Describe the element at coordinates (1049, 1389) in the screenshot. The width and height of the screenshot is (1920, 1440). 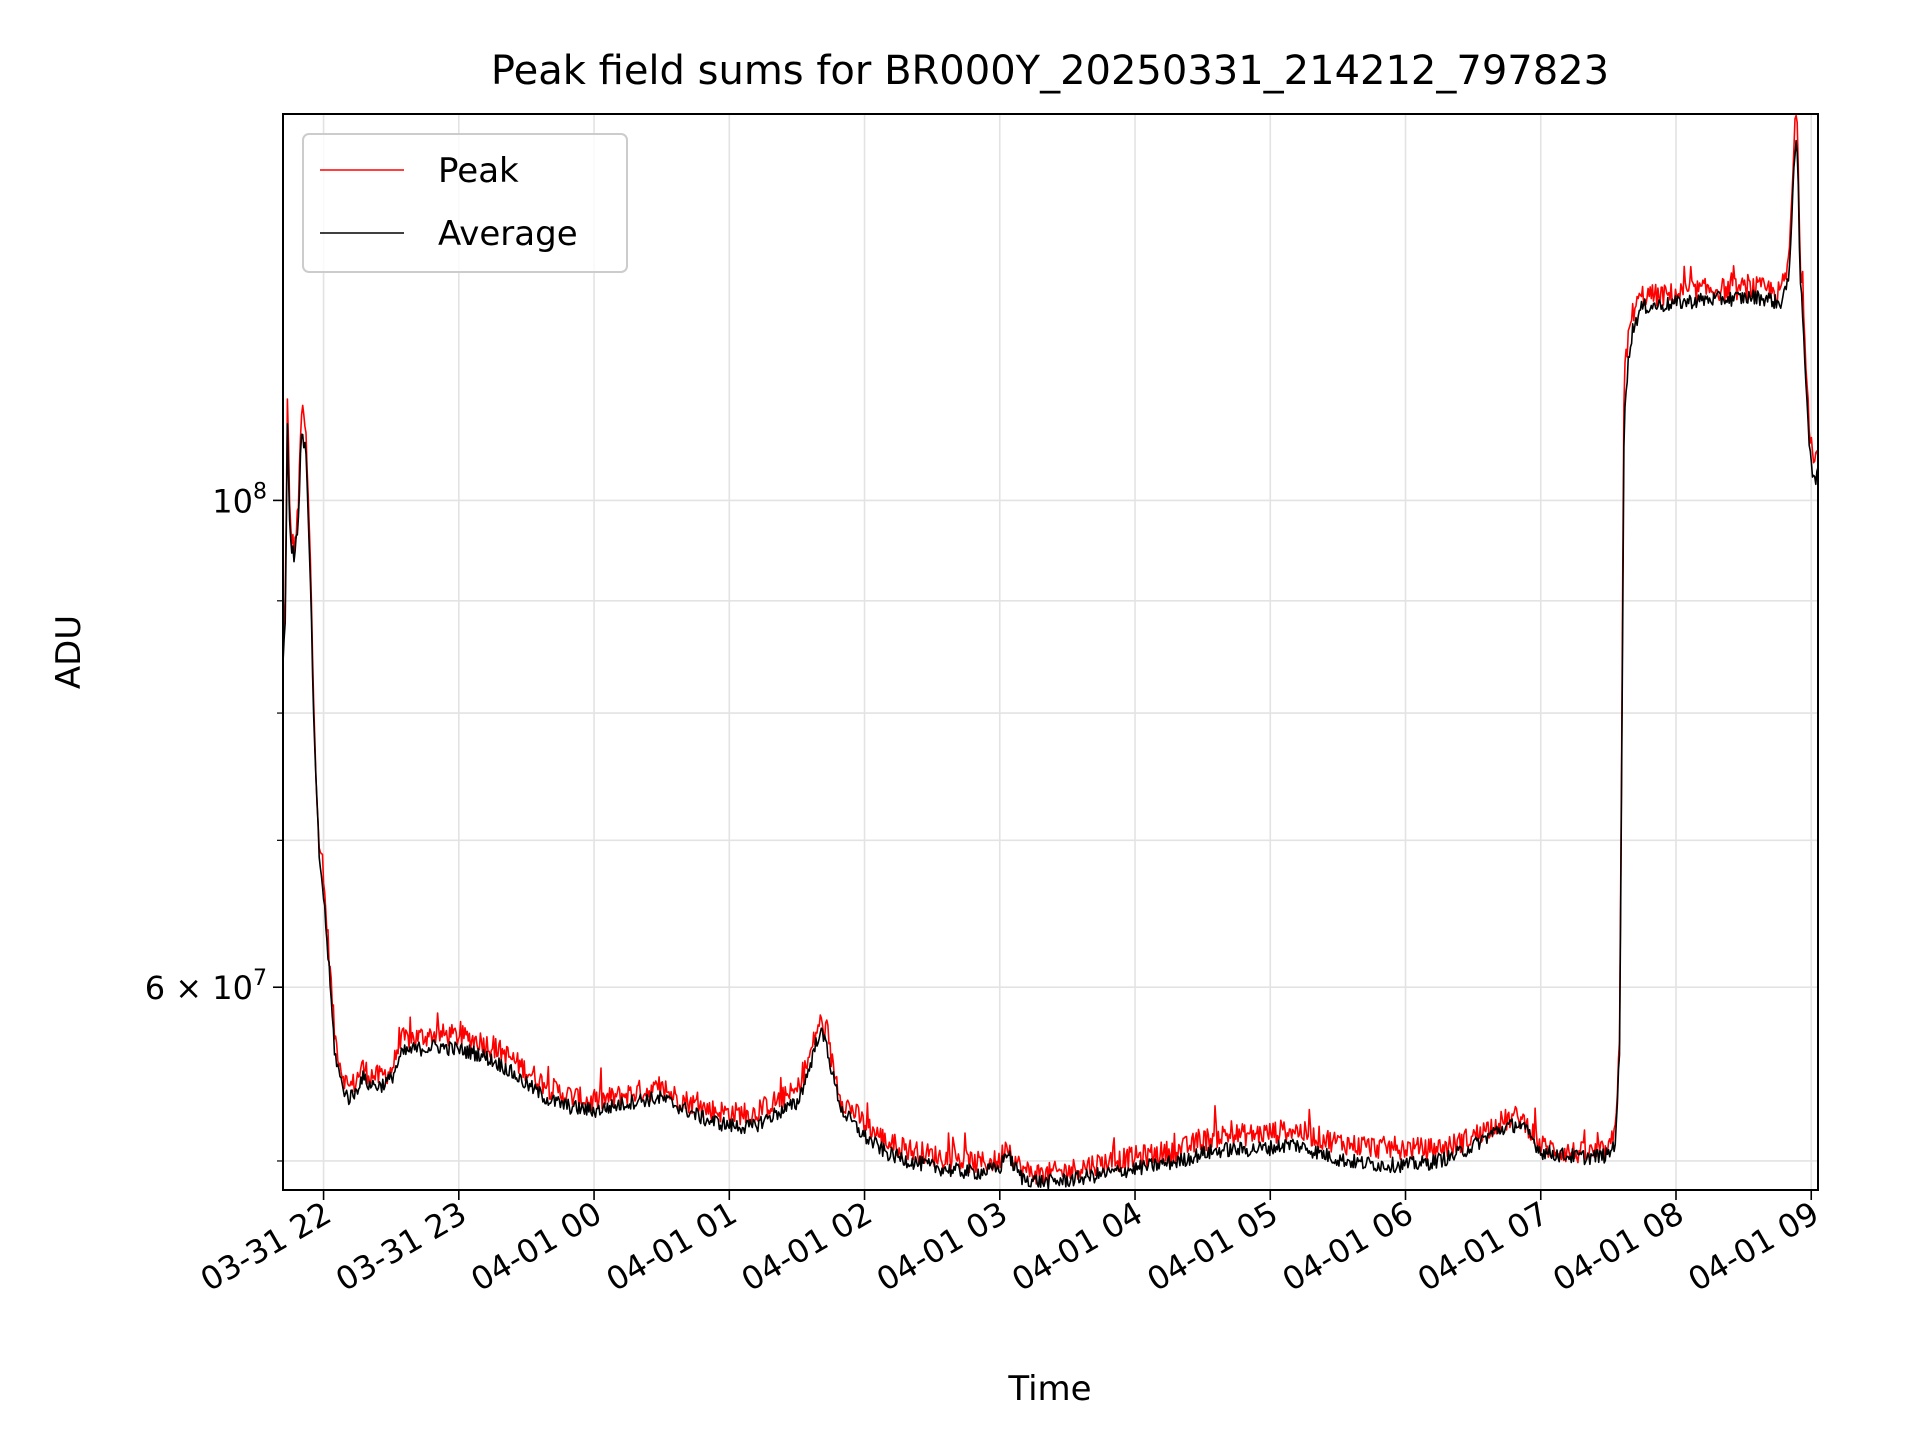
I see `x-axis-label: Time` at that location.